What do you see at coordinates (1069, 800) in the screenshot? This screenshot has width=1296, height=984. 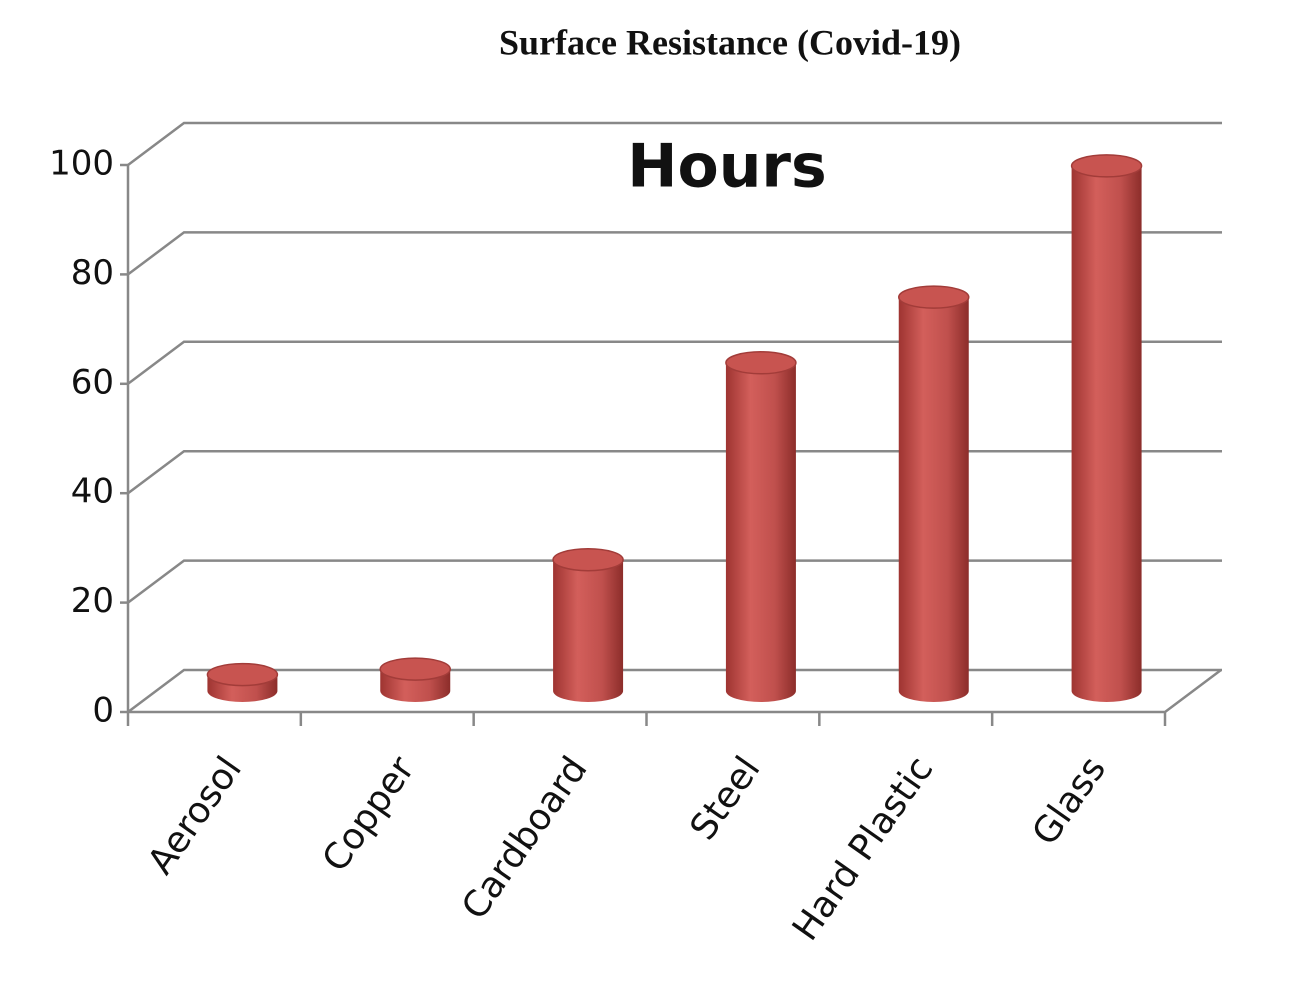 I see `x-tick-label: Glass` at bounding box center [1069, 800].